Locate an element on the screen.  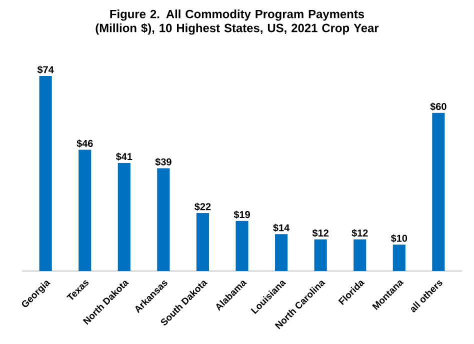
data-label: $14 is located at coordinates (281, 228).